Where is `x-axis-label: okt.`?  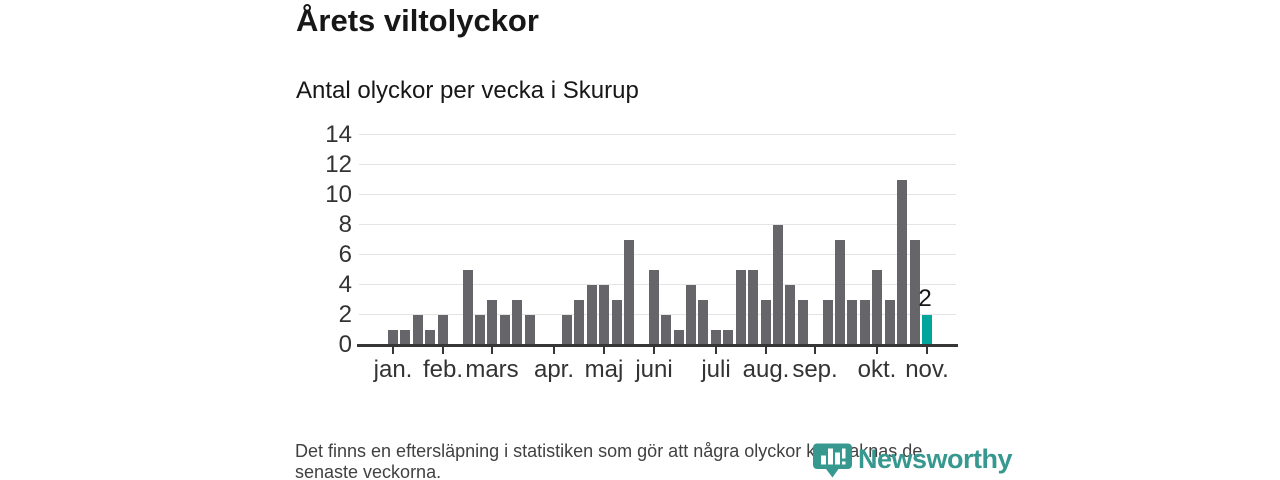 x-axis-label: okt. is located at coordinates (877, 369).